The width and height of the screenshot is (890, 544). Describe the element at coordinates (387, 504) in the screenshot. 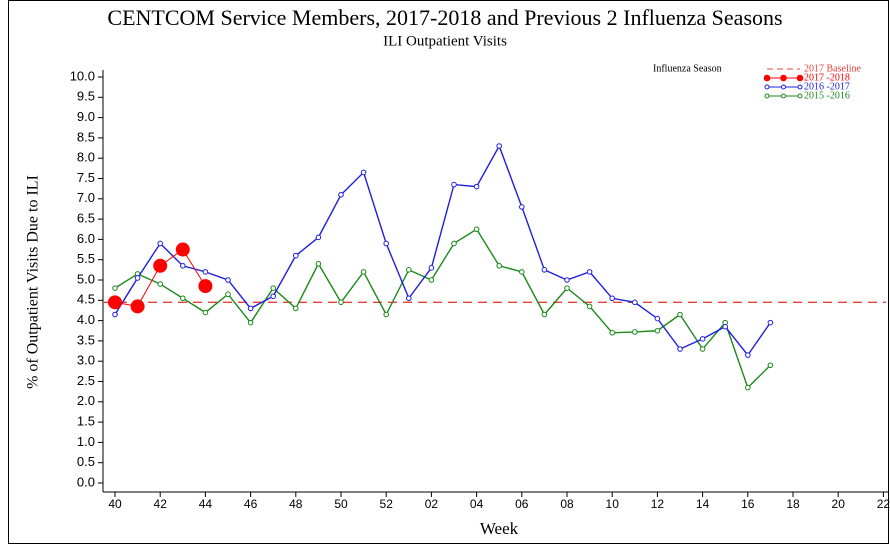

I see `x-tick-label: 52` at that location.